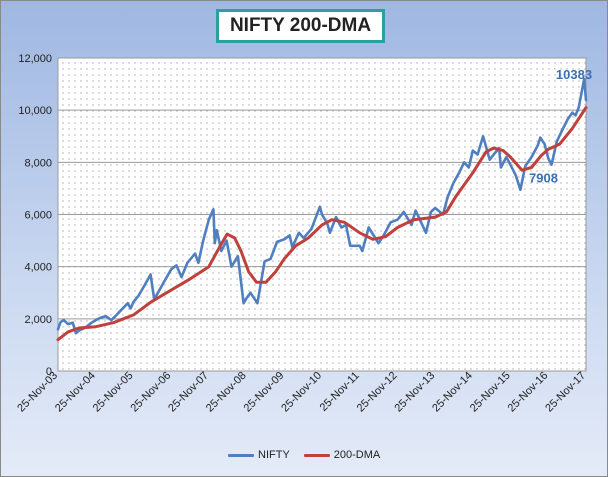 The height and width of the screenshot is (477, 608). Describe the element at coordinates (264, 392) in the screenshot. I see `x-tick-label: 25-Nov-09` at that location.